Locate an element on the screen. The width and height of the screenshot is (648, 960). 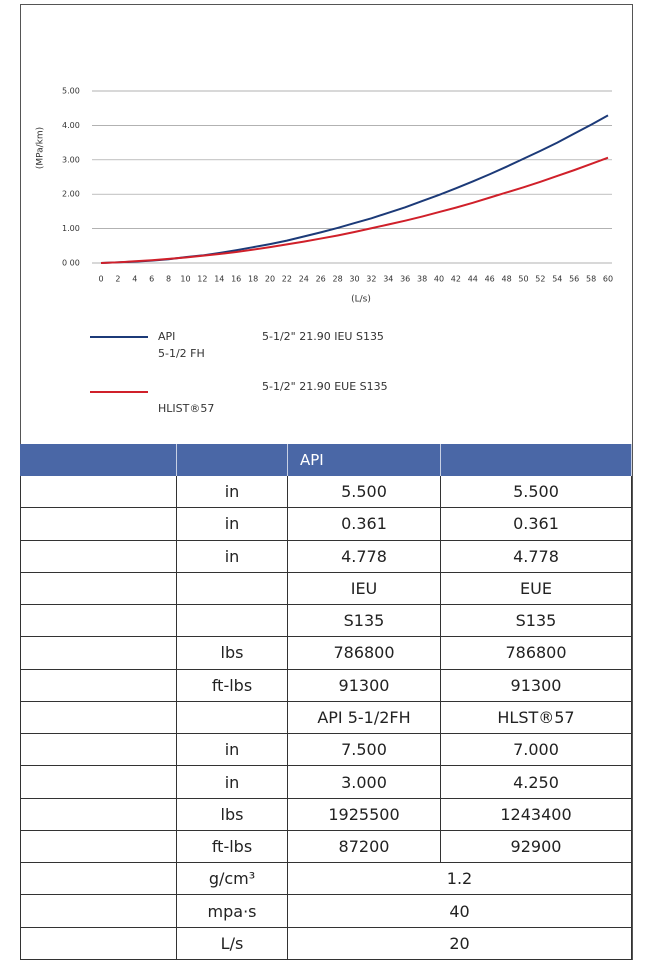
legend-note: 5-1/2 FH is located at coordinates (181, 353).